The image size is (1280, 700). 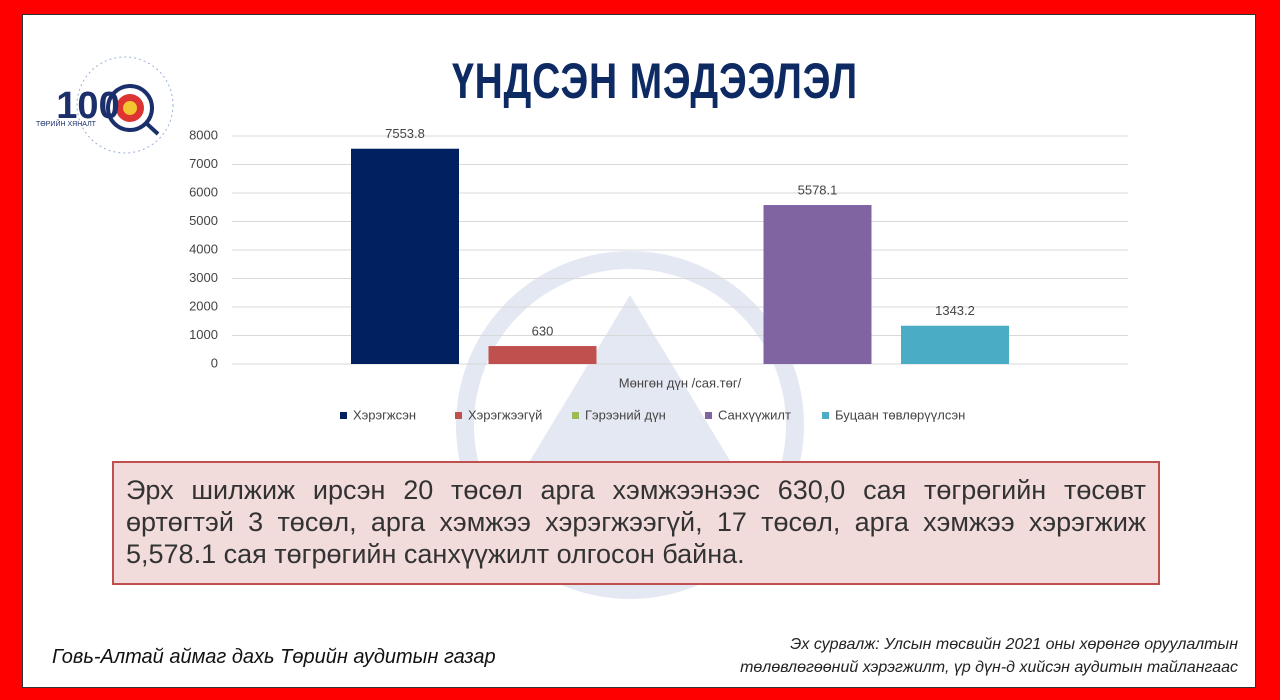 What do you see at coordinates (203, 334) in the screenshot?
I see `y-tick-label: 1000` at bounding box center [203, 334].